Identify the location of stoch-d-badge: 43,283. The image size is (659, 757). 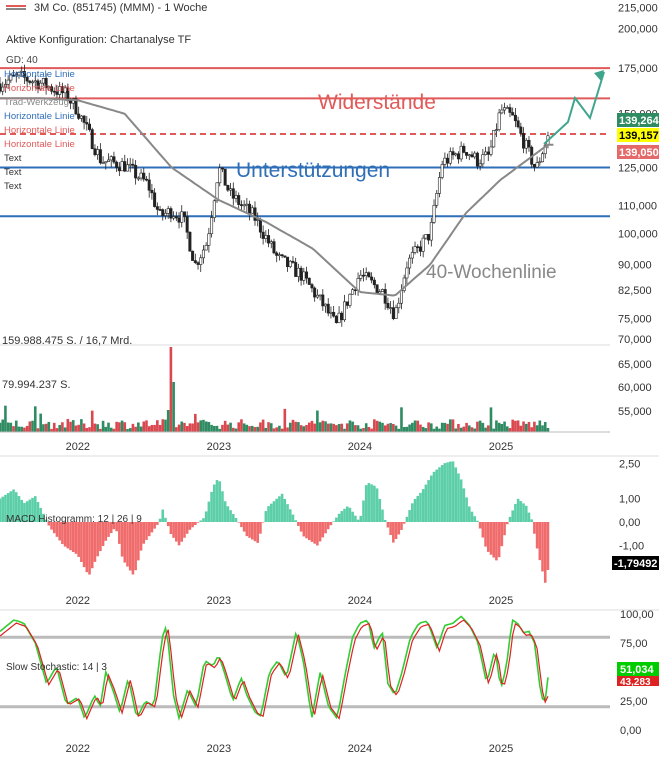
(638, 682).